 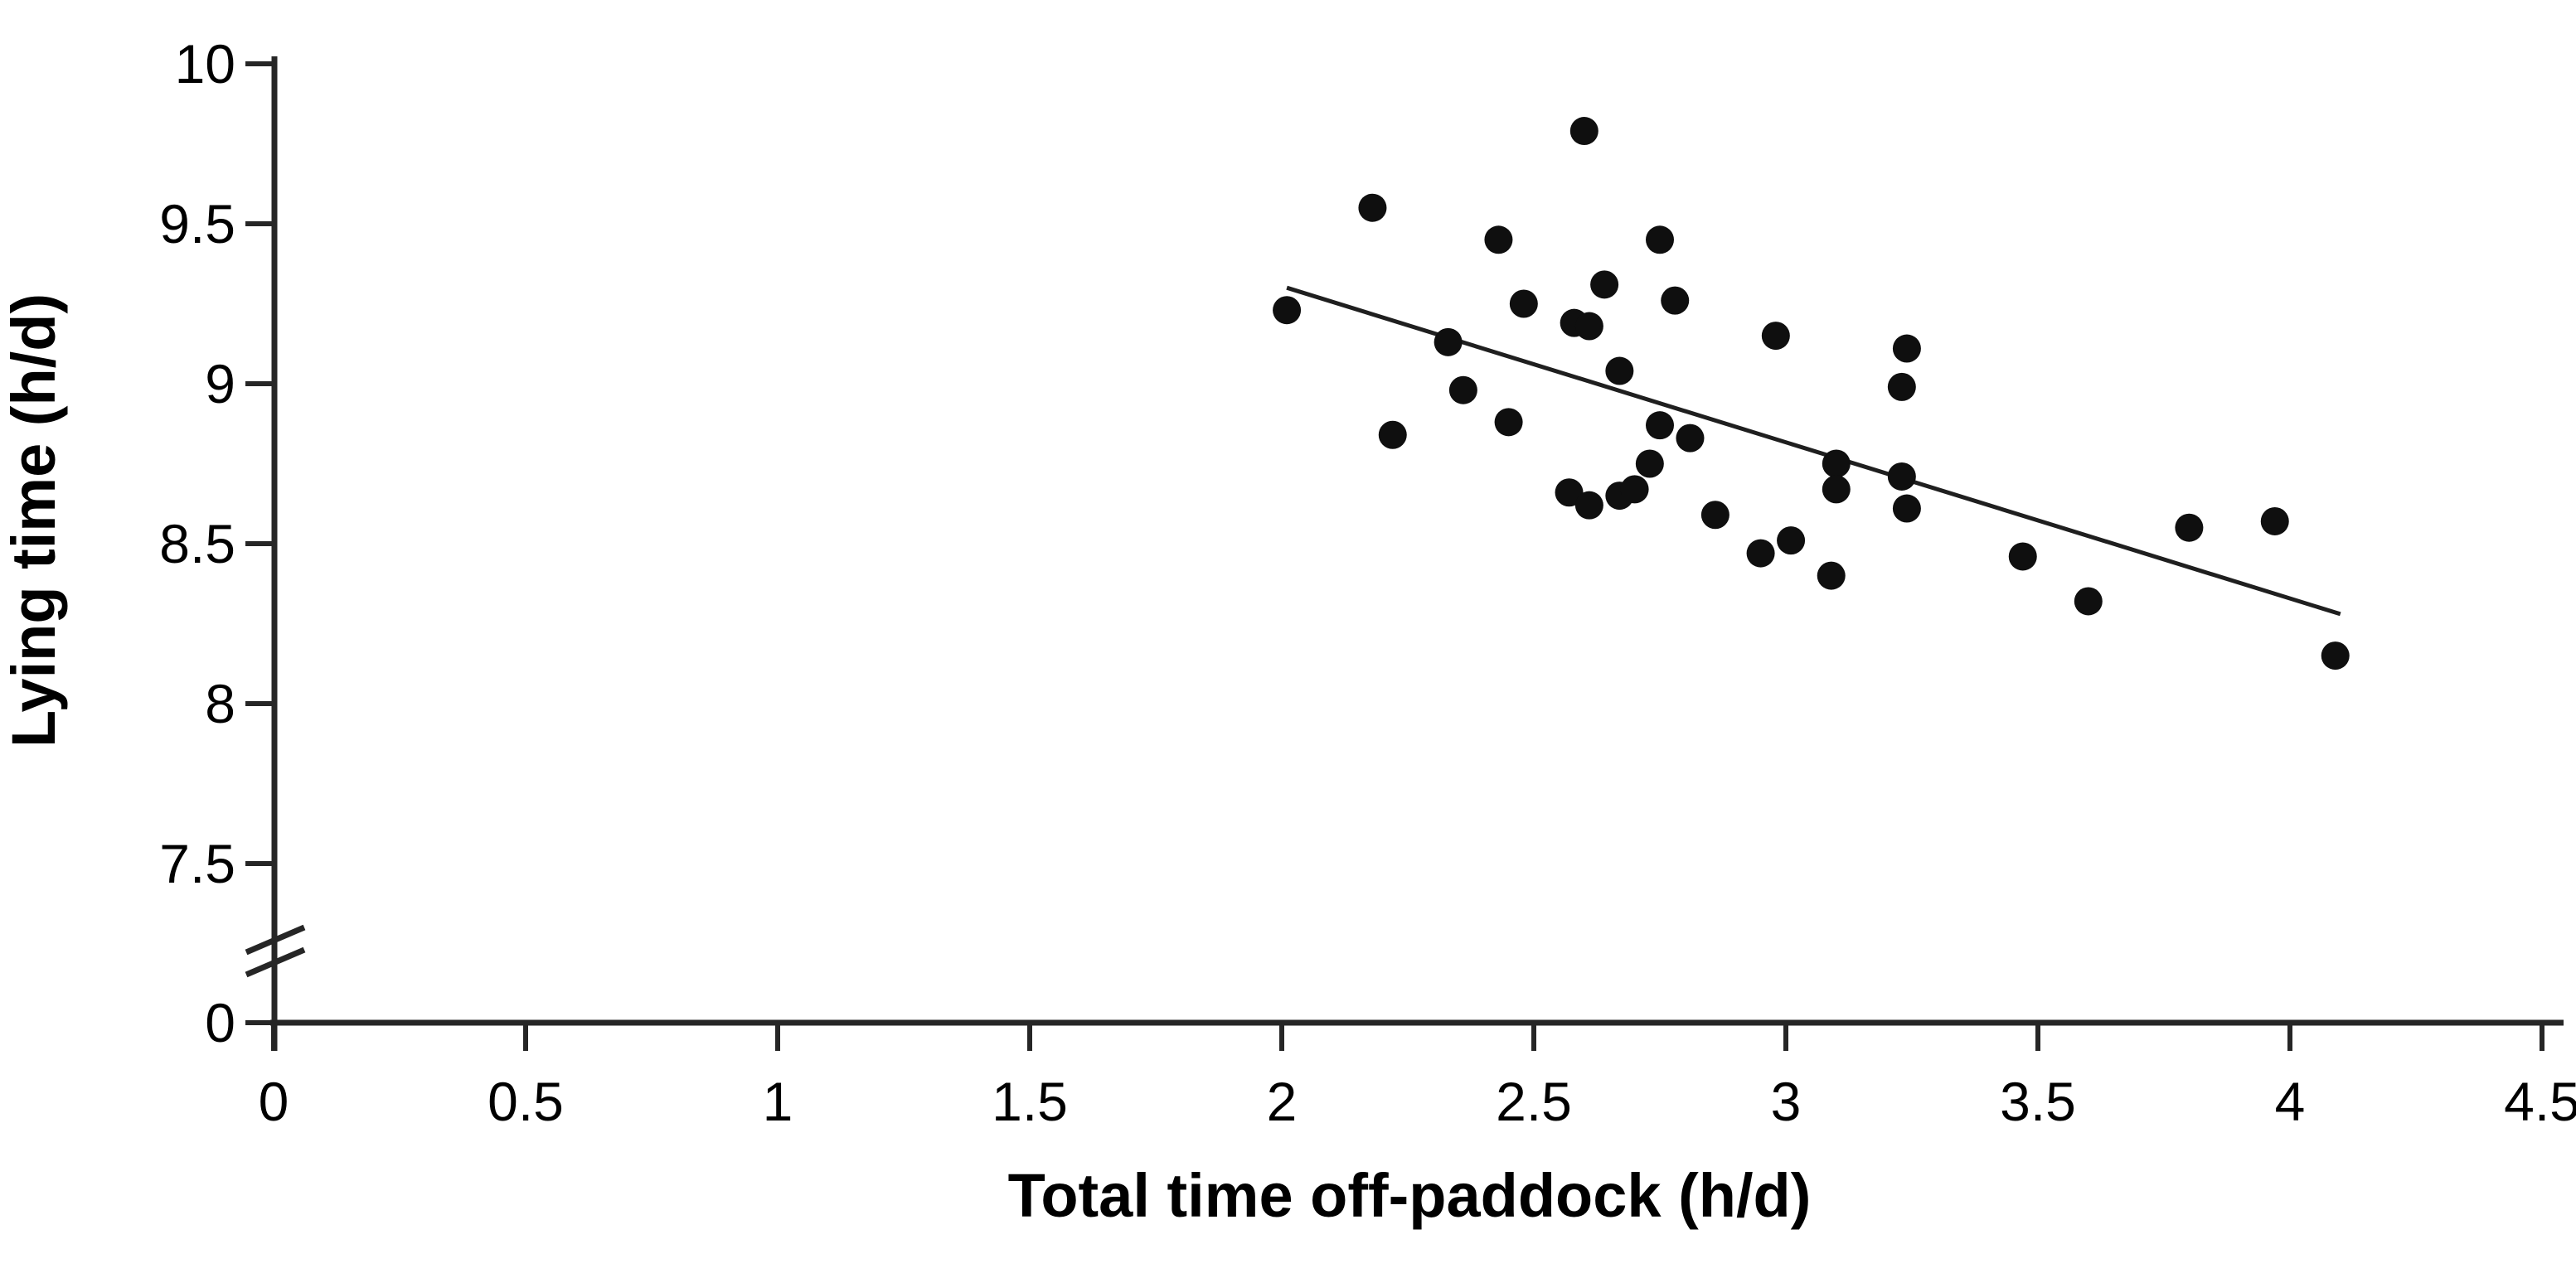 I want to click on x-tick-label: 0, so click(x=274, y=1101).